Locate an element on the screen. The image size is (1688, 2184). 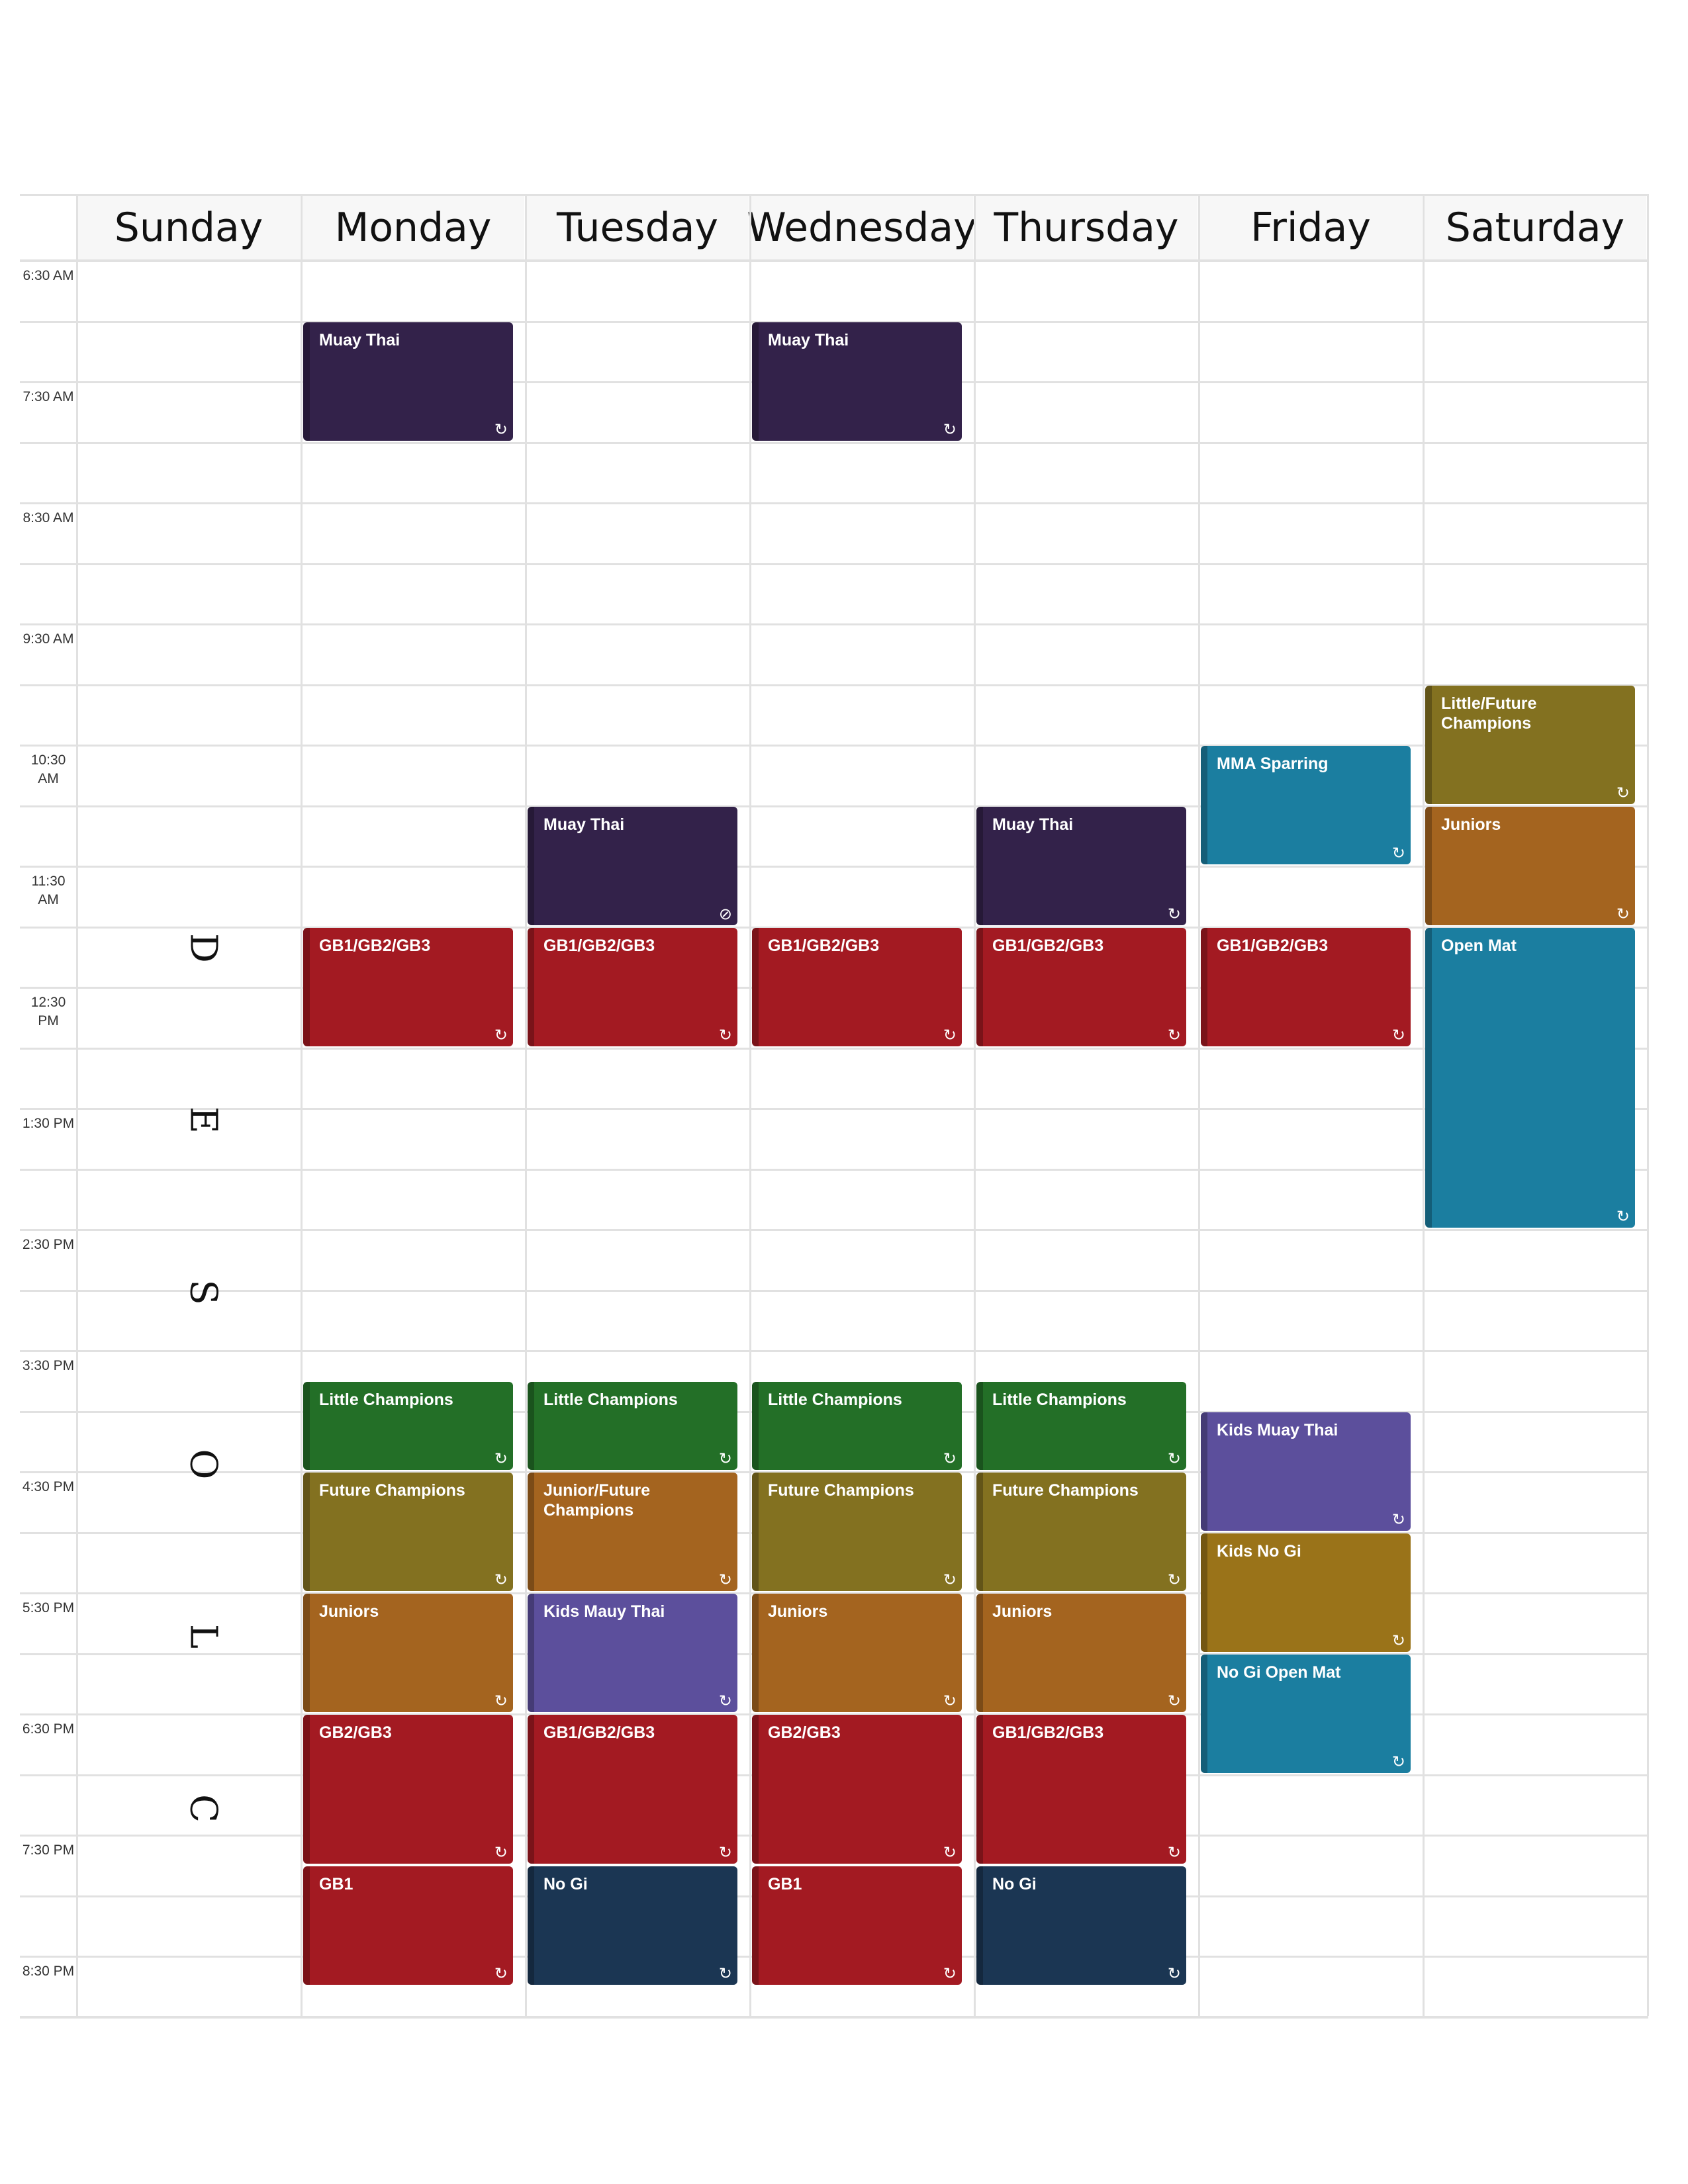
calendar-event: No Gi Open Mat ↻ is located at coordinates (1306, 1713).